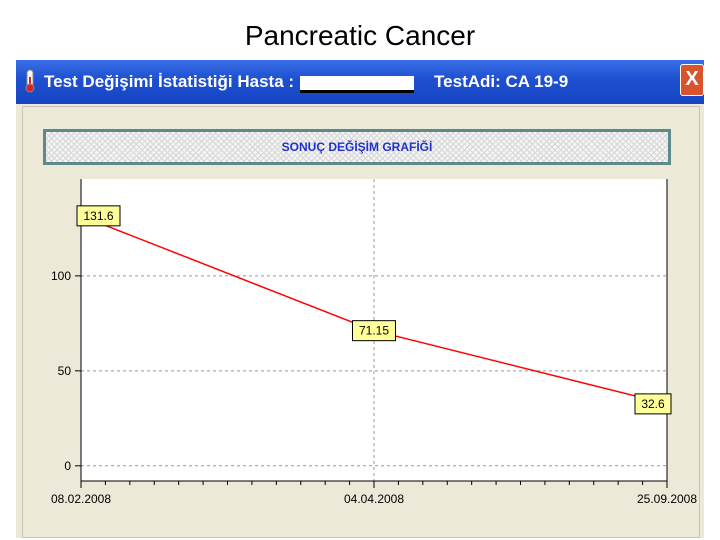 Image resolution: width=720 pixels, height=540 pixels. I want to click on redacted-patient-name, so click(357, 84).